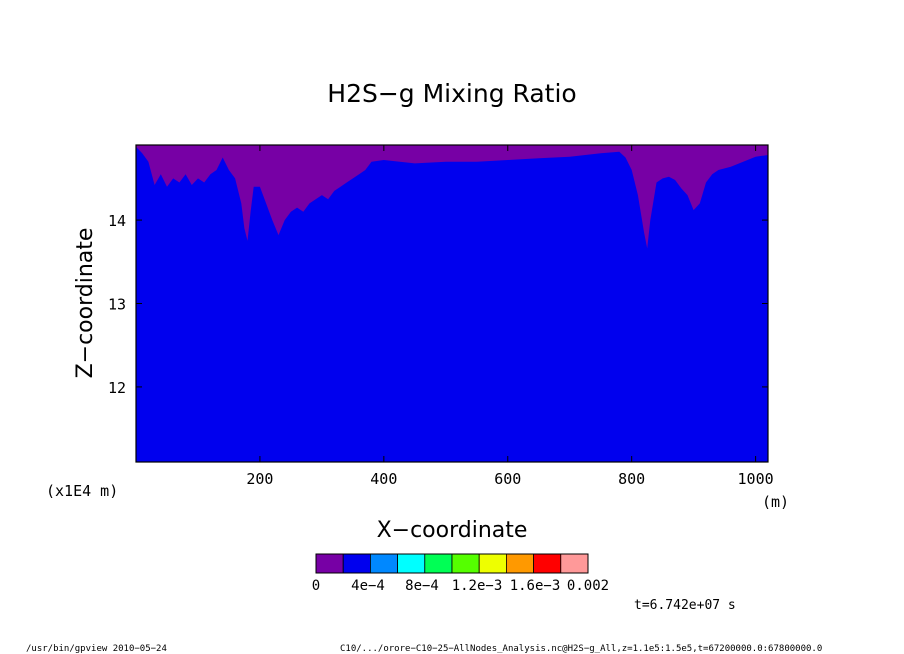 This screenshot has height=654, width=904. Describe the element at coordinates (368, 586) in the screenshot. I see `colorbar-label: 4e−4` at that location.